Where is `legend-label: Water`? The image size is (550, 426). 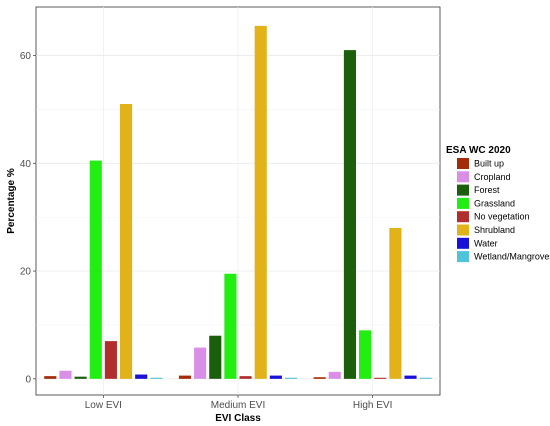
legend-label: Water is located at coordinates (486, 243).